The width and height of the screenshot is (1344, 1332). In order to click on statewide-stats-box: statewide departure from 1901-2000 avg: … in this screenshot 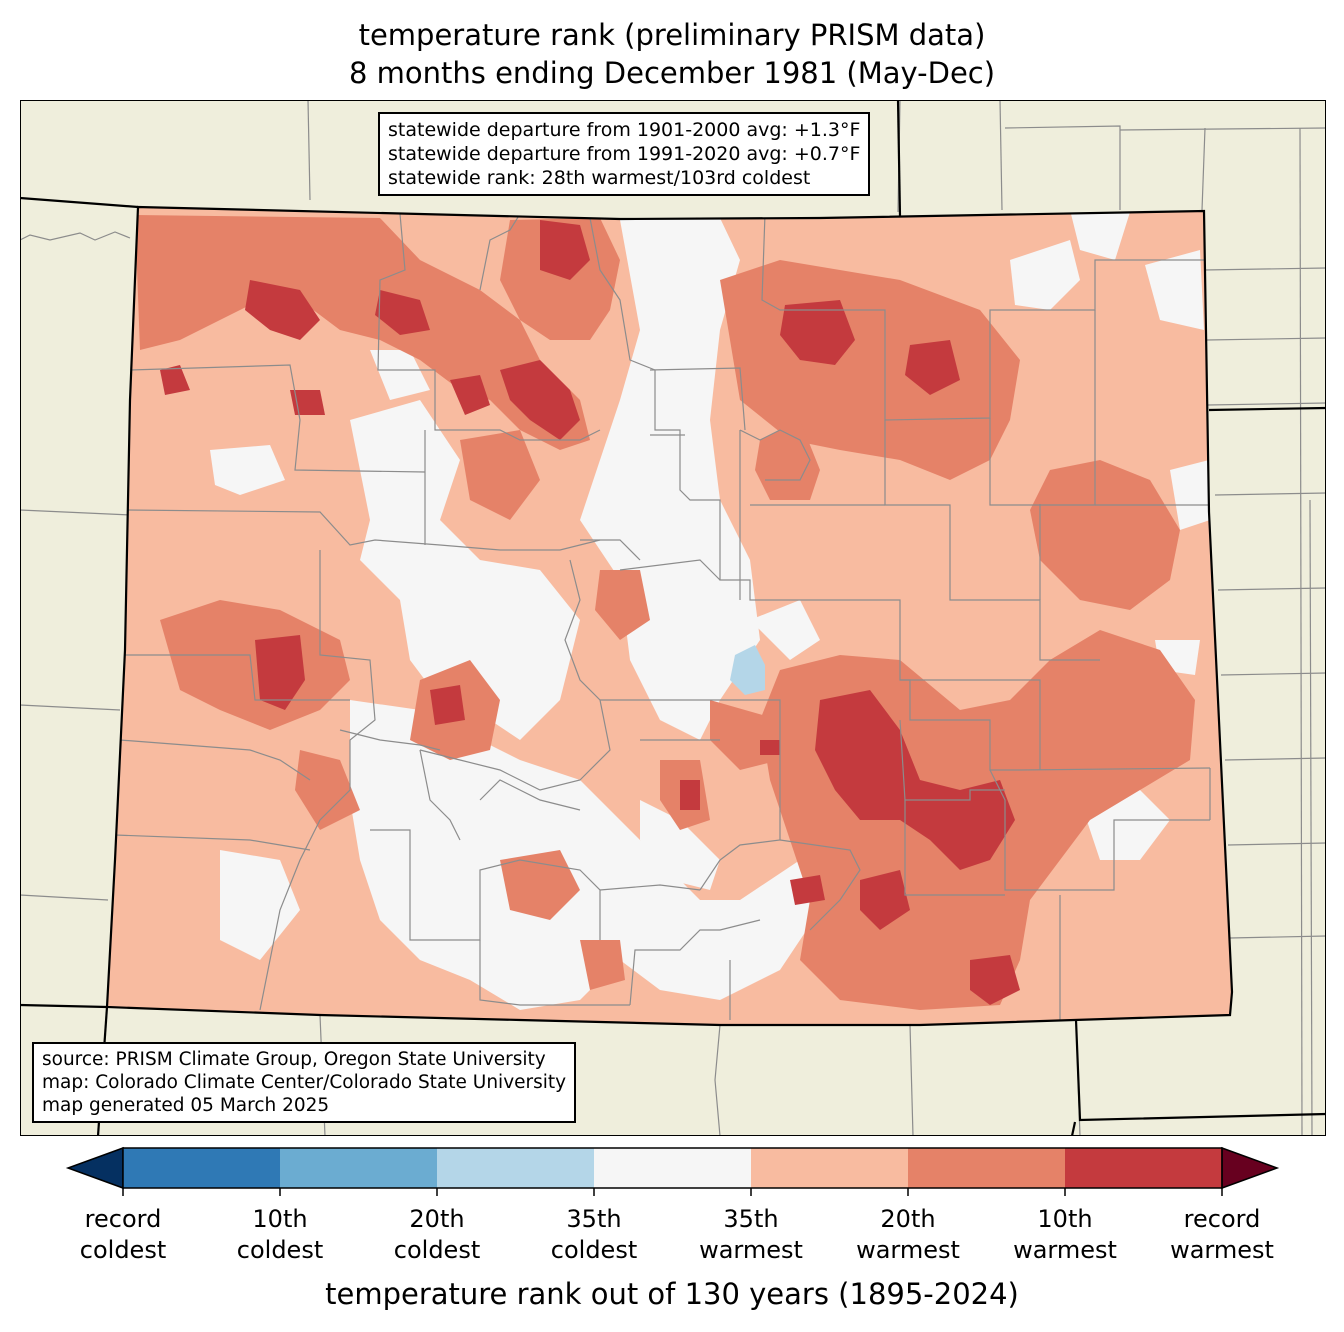, I will do `click(624, 154)`.